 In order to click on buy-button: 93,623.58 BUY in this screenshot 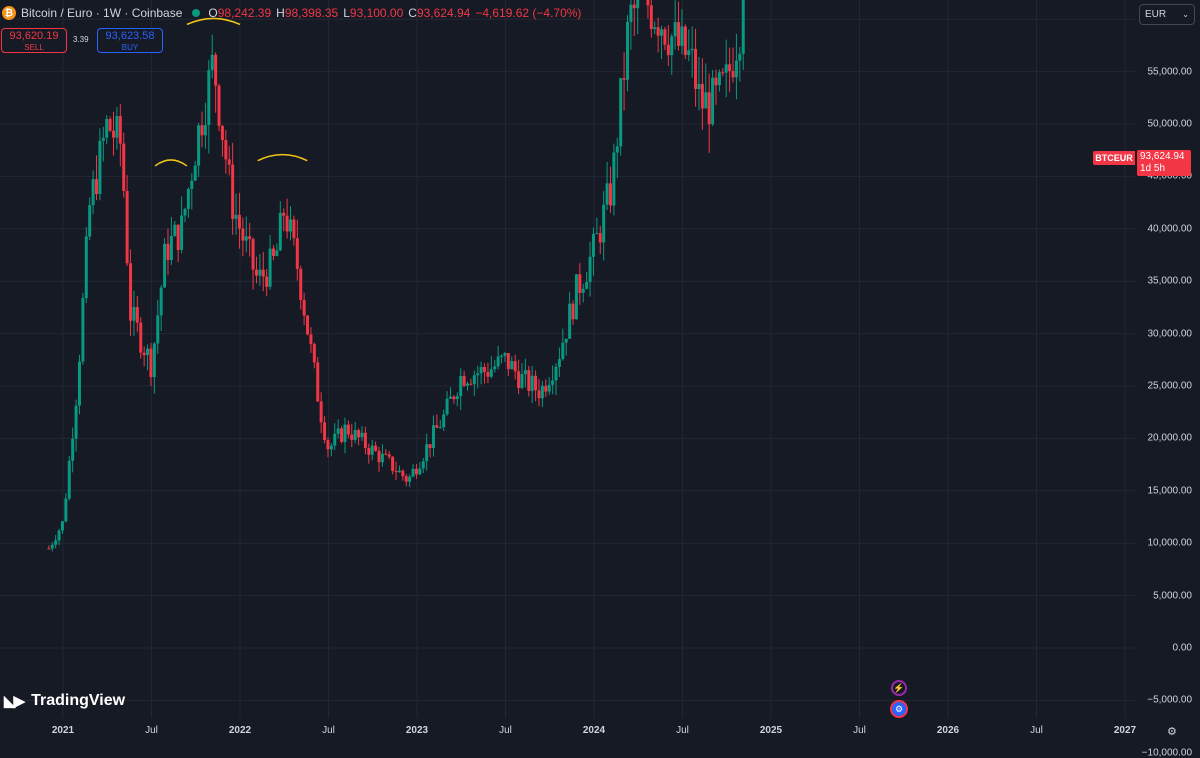, I will do `click(130, 40)`.